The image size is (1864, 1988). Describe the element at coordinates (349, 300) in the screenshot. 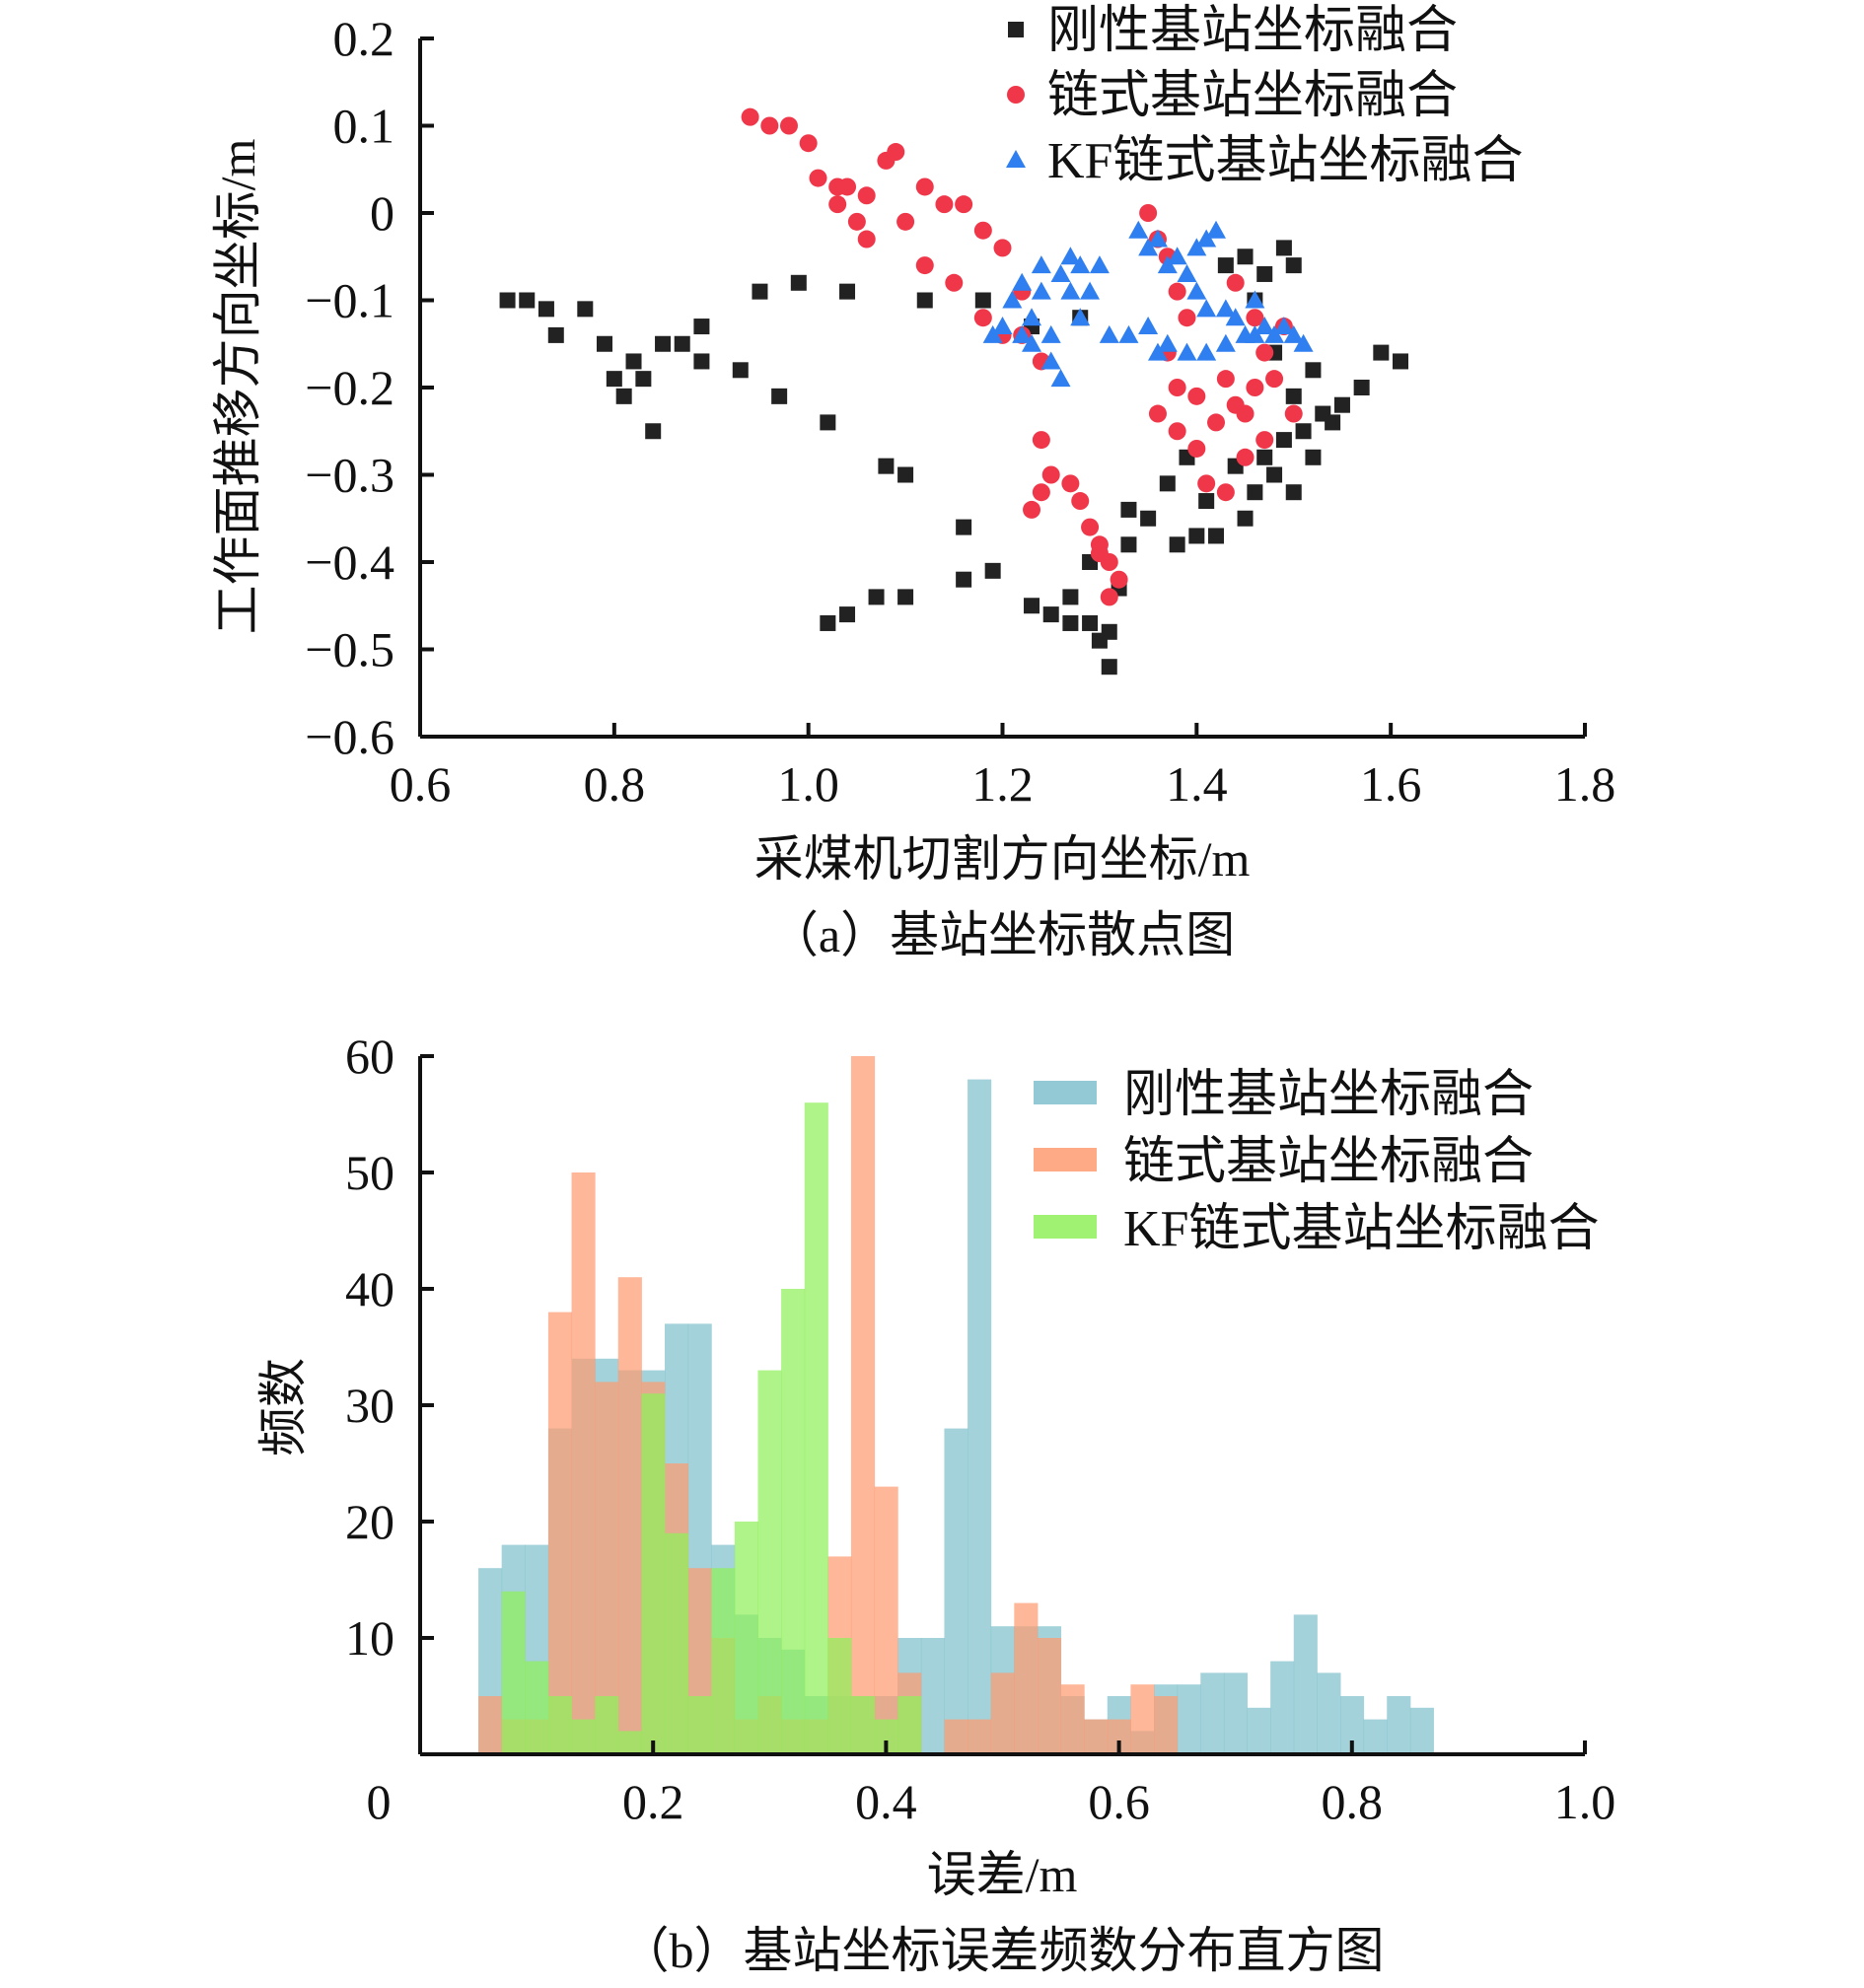

I see `y-tick-label: −0.1` at that location.